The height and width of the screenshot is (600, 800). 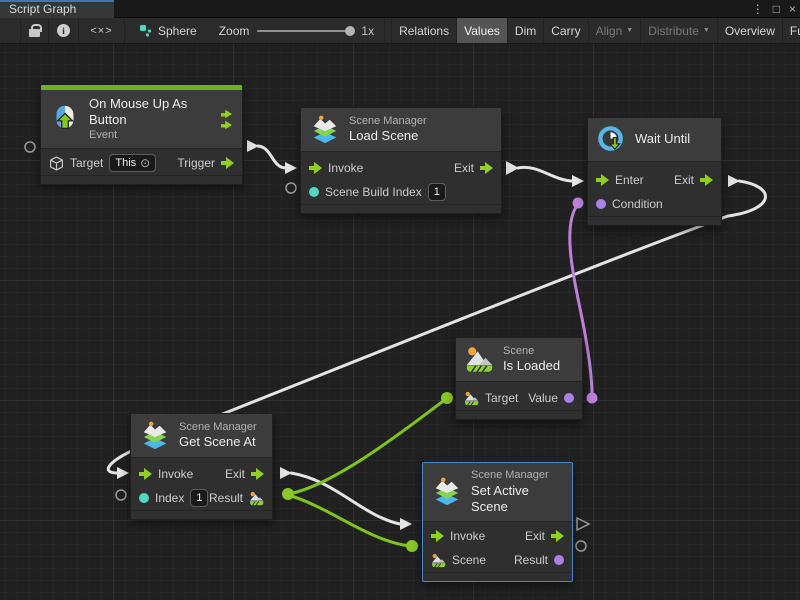 What do you see at coordinates (581, 546) in the screenshot?
I see `port-marker-setactive-result-unconnected` at bounding box center [581, 546].